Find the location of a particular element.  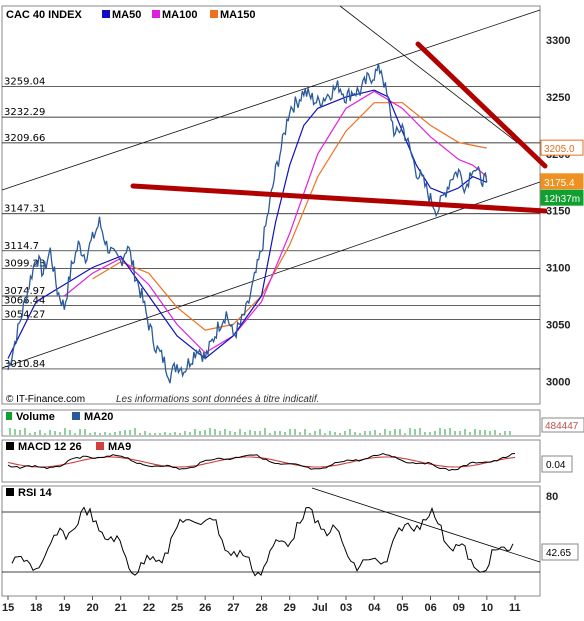

x-tick-label: 21 is located at coordinates (121, 608).